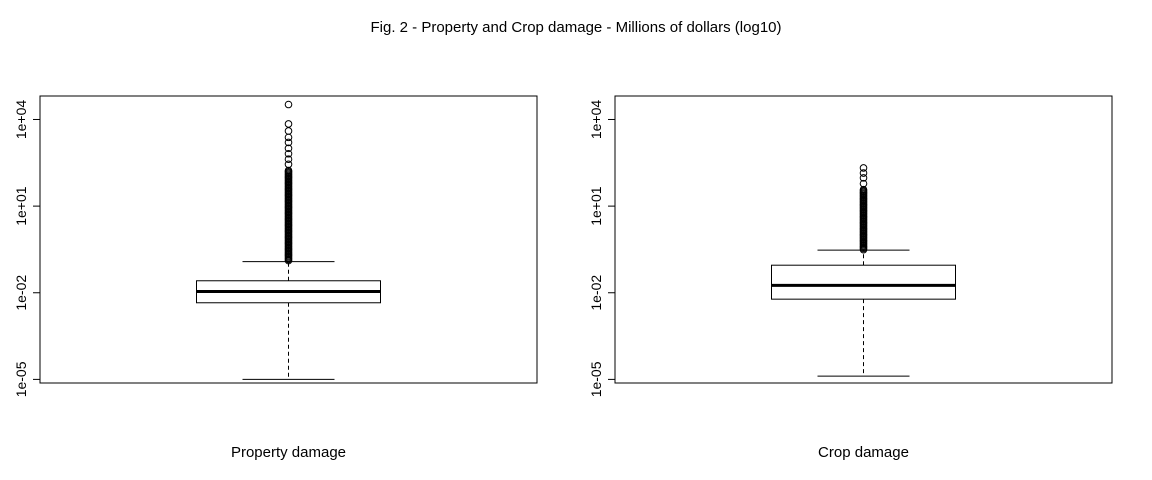 The width and height of the screenshot is (1152, 480). What do you see at coordinates (21, 206) in the screenshot?
I see `panel-1-y-tick-label: 1e+01` at bounding box center [21, 206].